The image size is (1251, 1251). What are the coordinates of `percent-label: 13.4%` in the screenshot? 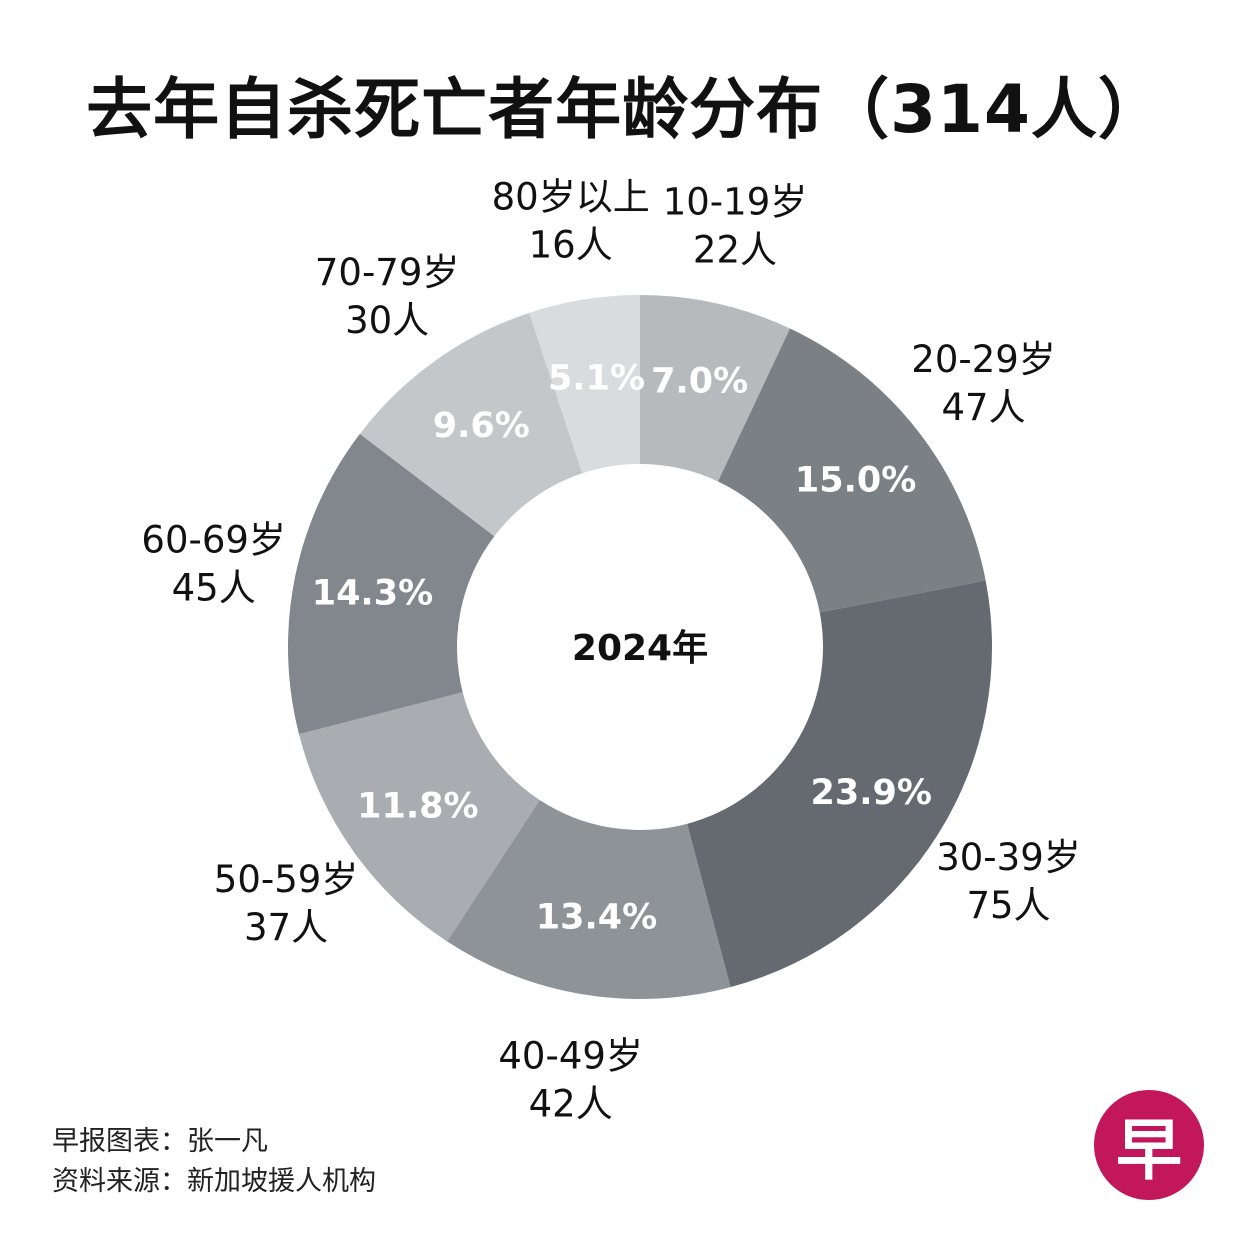 It's located at (596, 918).